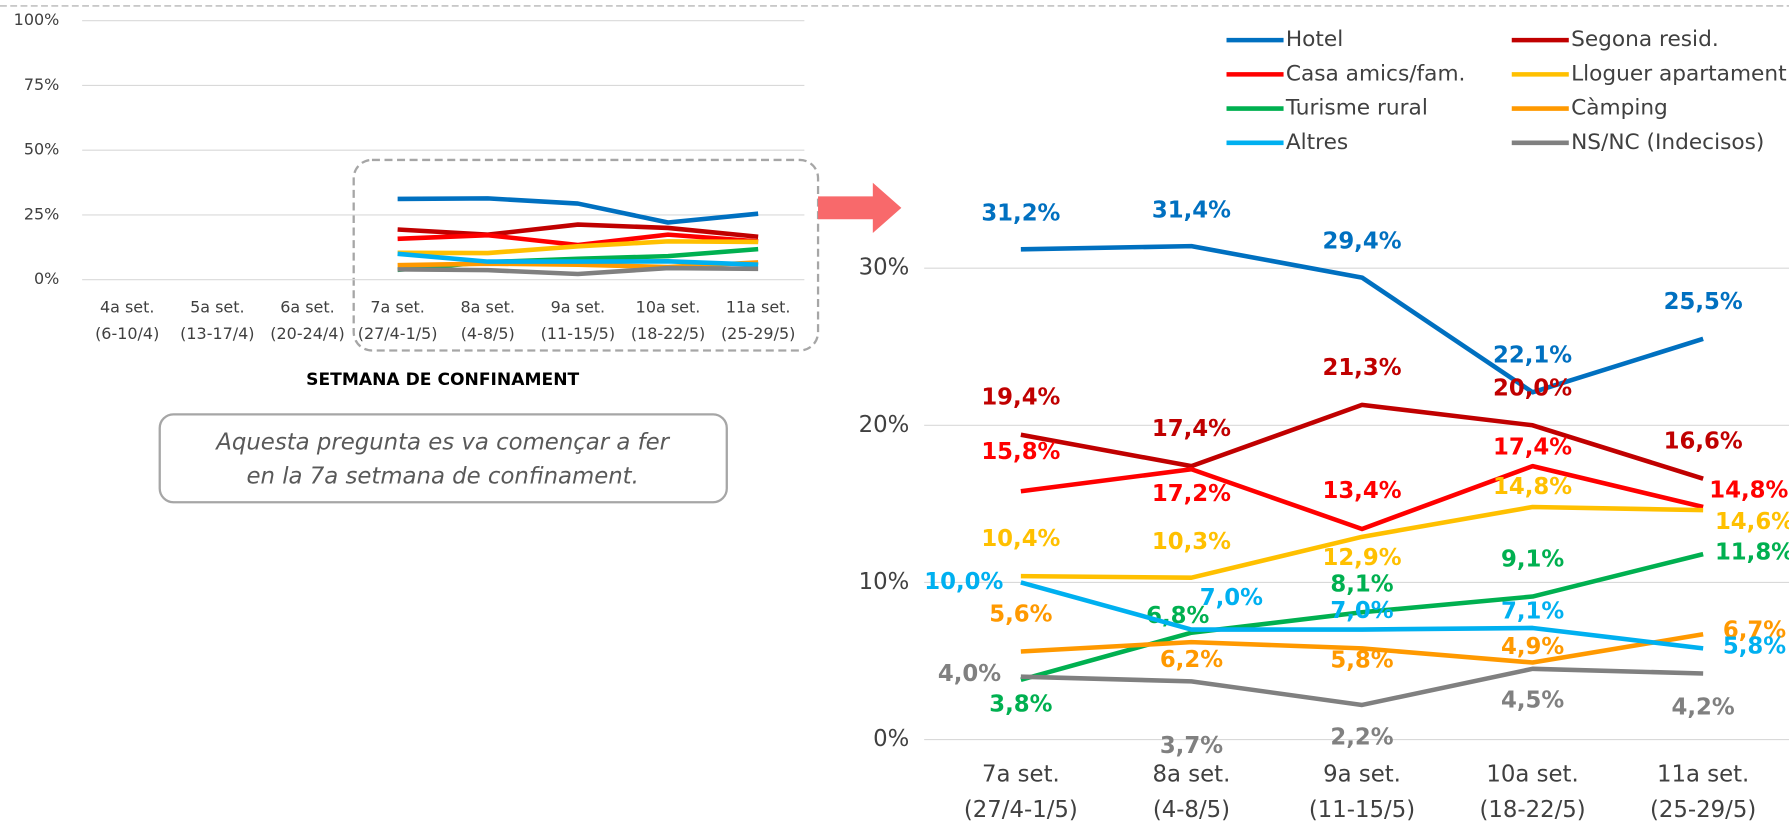 The image size is (1789, 823). What do you see at coordinates (1376, 73) in the screenshot?
I see `legend-label: Casa amics/fam.` at bounding box center [1376, 73].